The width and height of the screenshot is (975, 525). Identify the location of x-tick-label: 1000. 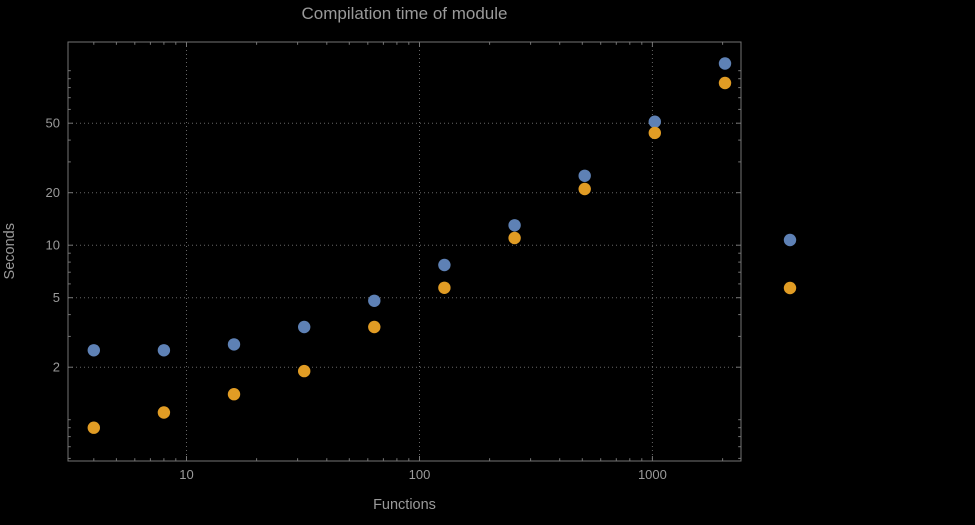
(652, 474).